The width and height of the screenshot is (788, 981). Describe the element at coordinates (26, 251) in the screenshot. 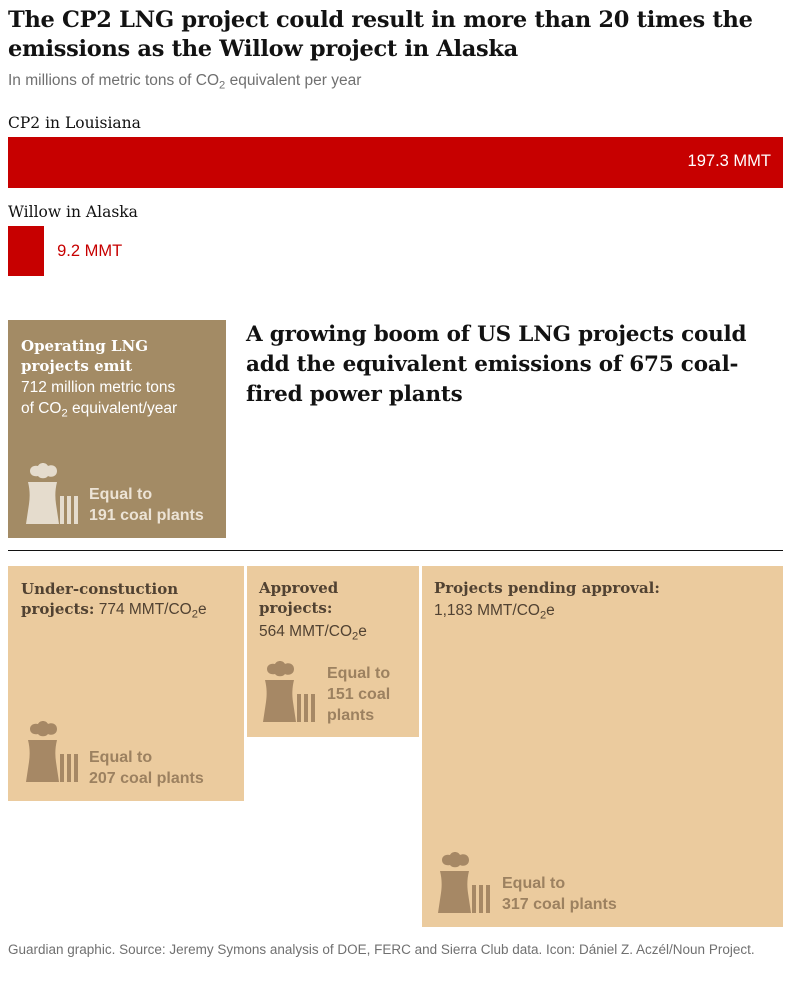

I see `bar-willow` at that location.